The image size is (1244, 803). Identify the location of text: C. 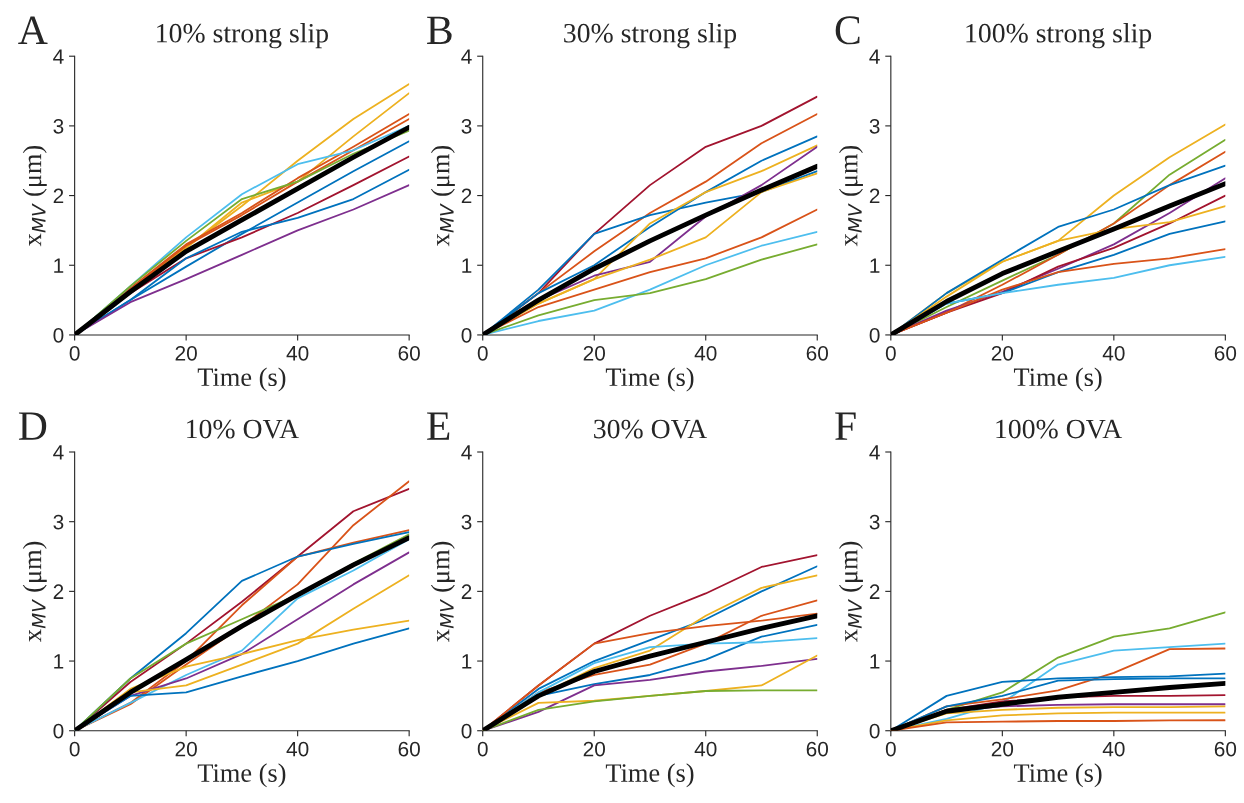
(847, 30).